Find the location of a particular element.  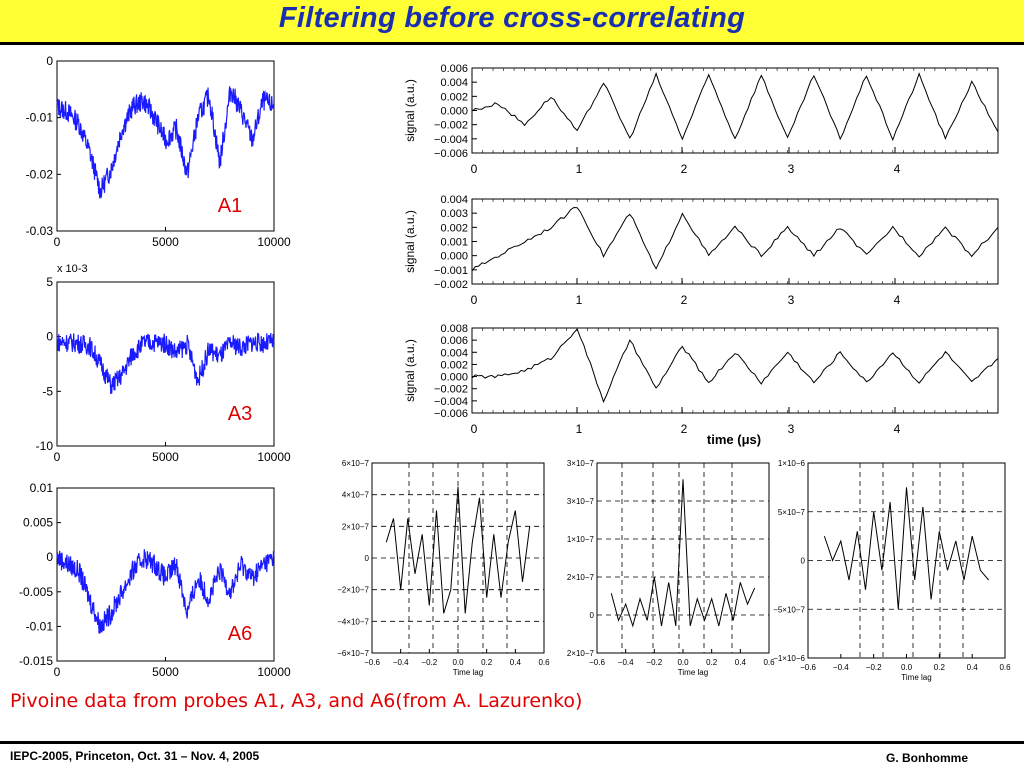

signal-A1-filtered-ytick-label: 0.004 is located at coordinates (454, 83).